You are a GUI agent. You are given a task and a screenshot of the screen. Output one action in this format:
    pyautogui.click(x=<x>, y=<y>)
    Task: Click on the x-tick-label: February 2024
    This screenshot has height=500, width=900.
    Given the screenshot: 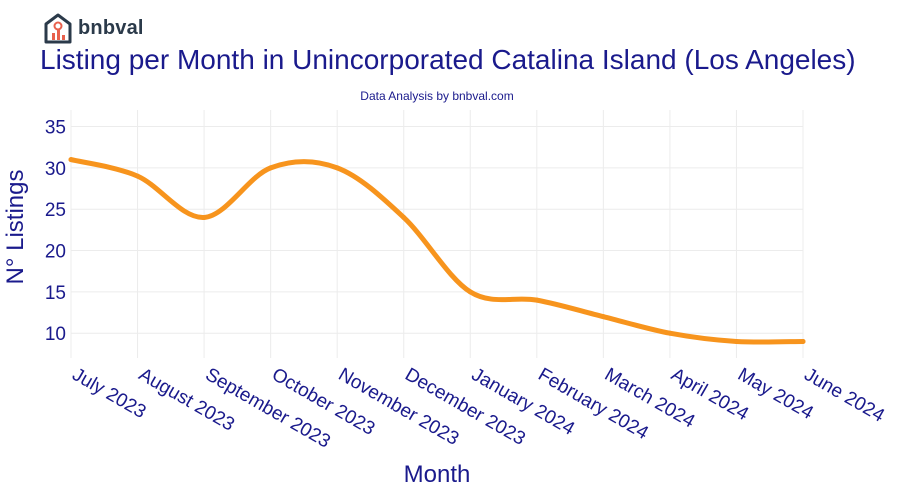 What is the action you would take?
    pyautogui.click(x=593, y=404)
    